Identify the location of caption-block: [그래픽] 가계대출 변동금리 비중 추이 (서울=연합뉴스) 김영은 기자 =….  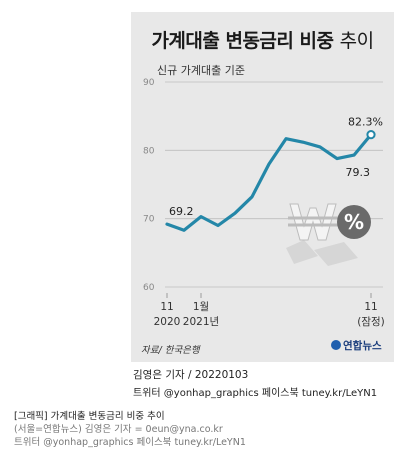
(130, 429).